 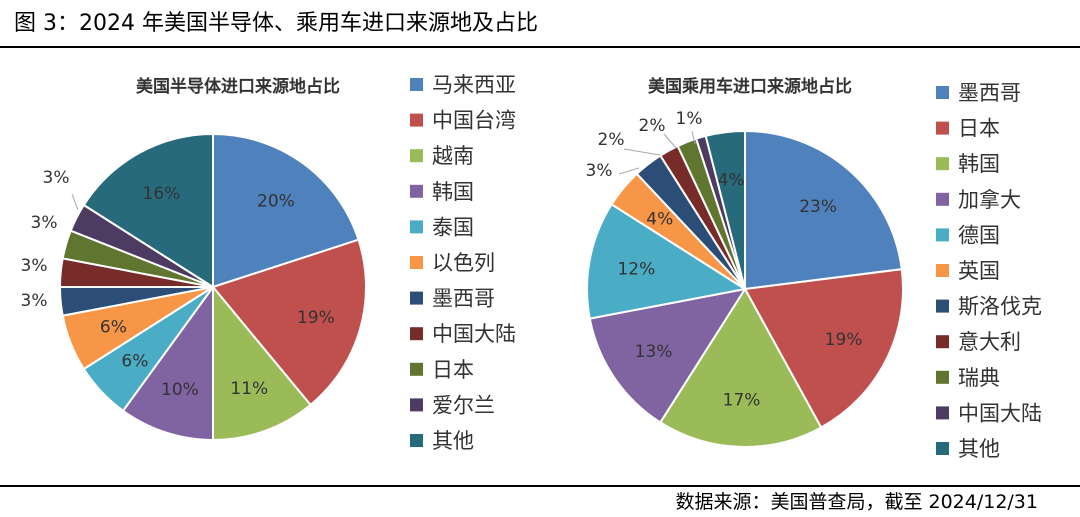 What do you see at coordinates (856, 502) in the screenshot?
I see `source-note: 数据来源：美国普查局，截至 2024/12/31` at bounding box center [856, 502].